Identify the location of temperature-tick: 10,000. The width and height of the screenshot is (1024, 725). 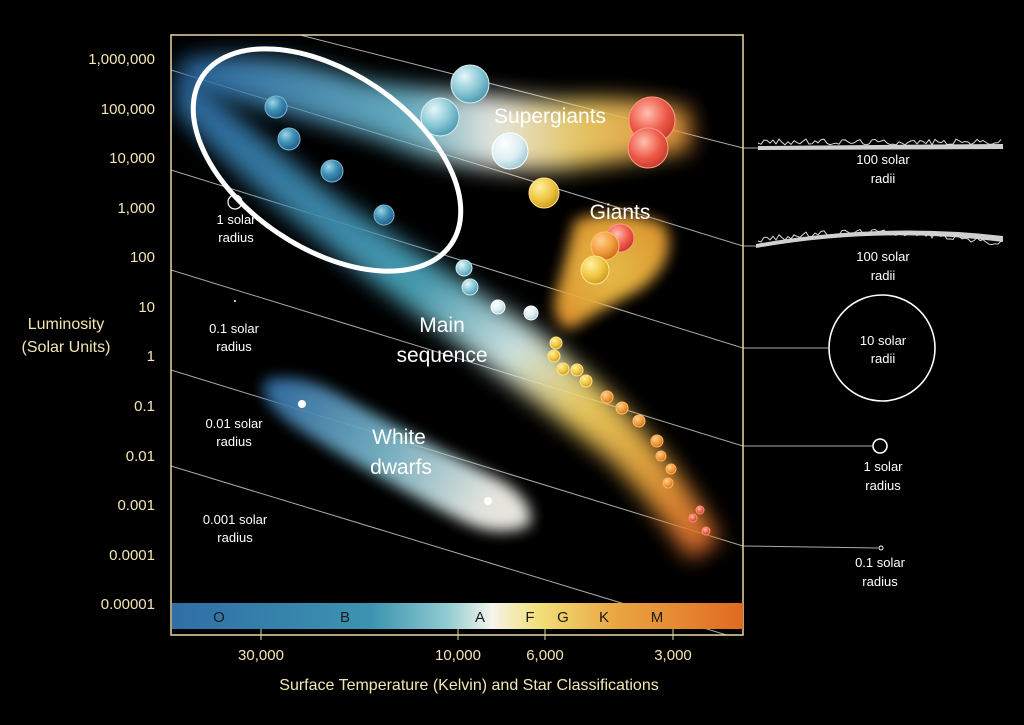
(458, 655).